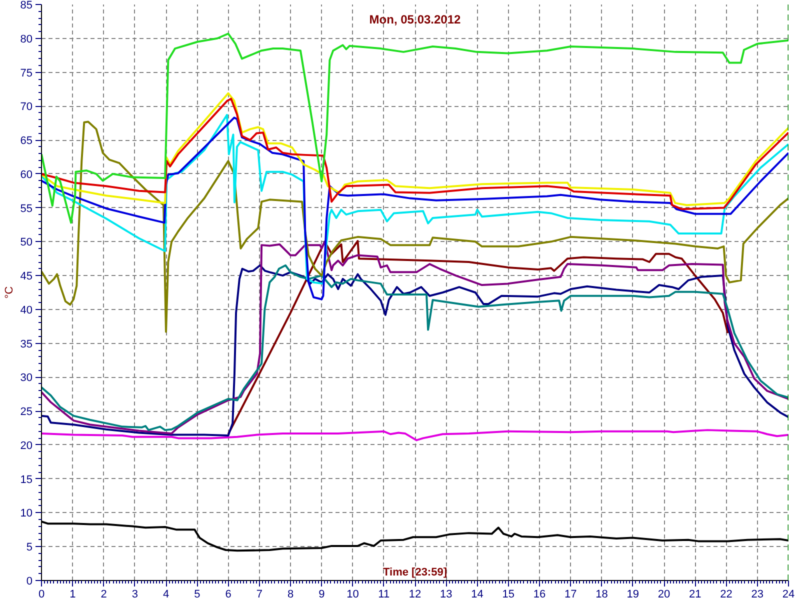 This screenshot has height=600, width=800. I want to click on y-axis-title: °C, so click(9, 292).